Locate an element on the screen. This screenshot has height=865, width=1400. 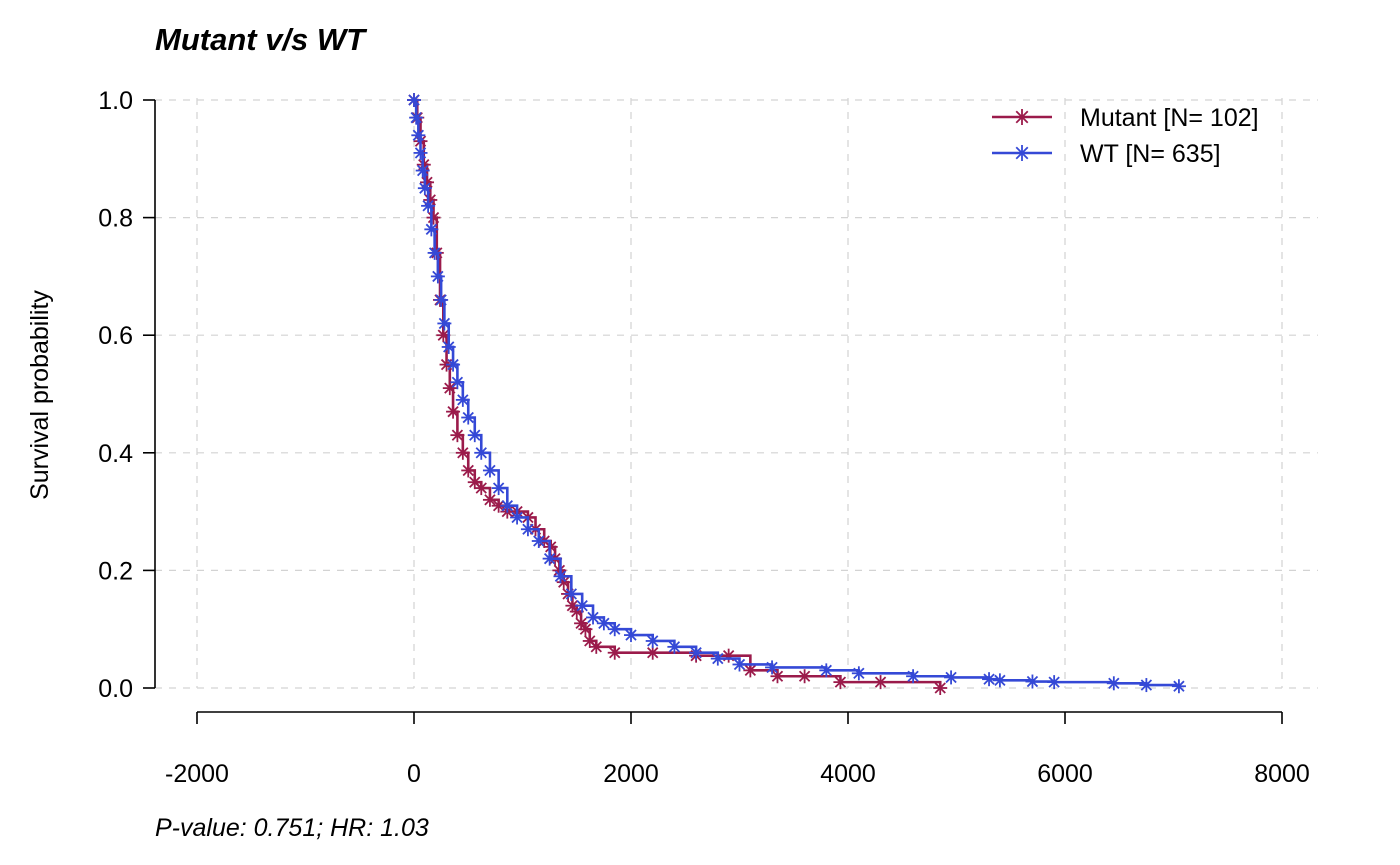
x-tick-label: 0 is located at coordinates (414, 774).